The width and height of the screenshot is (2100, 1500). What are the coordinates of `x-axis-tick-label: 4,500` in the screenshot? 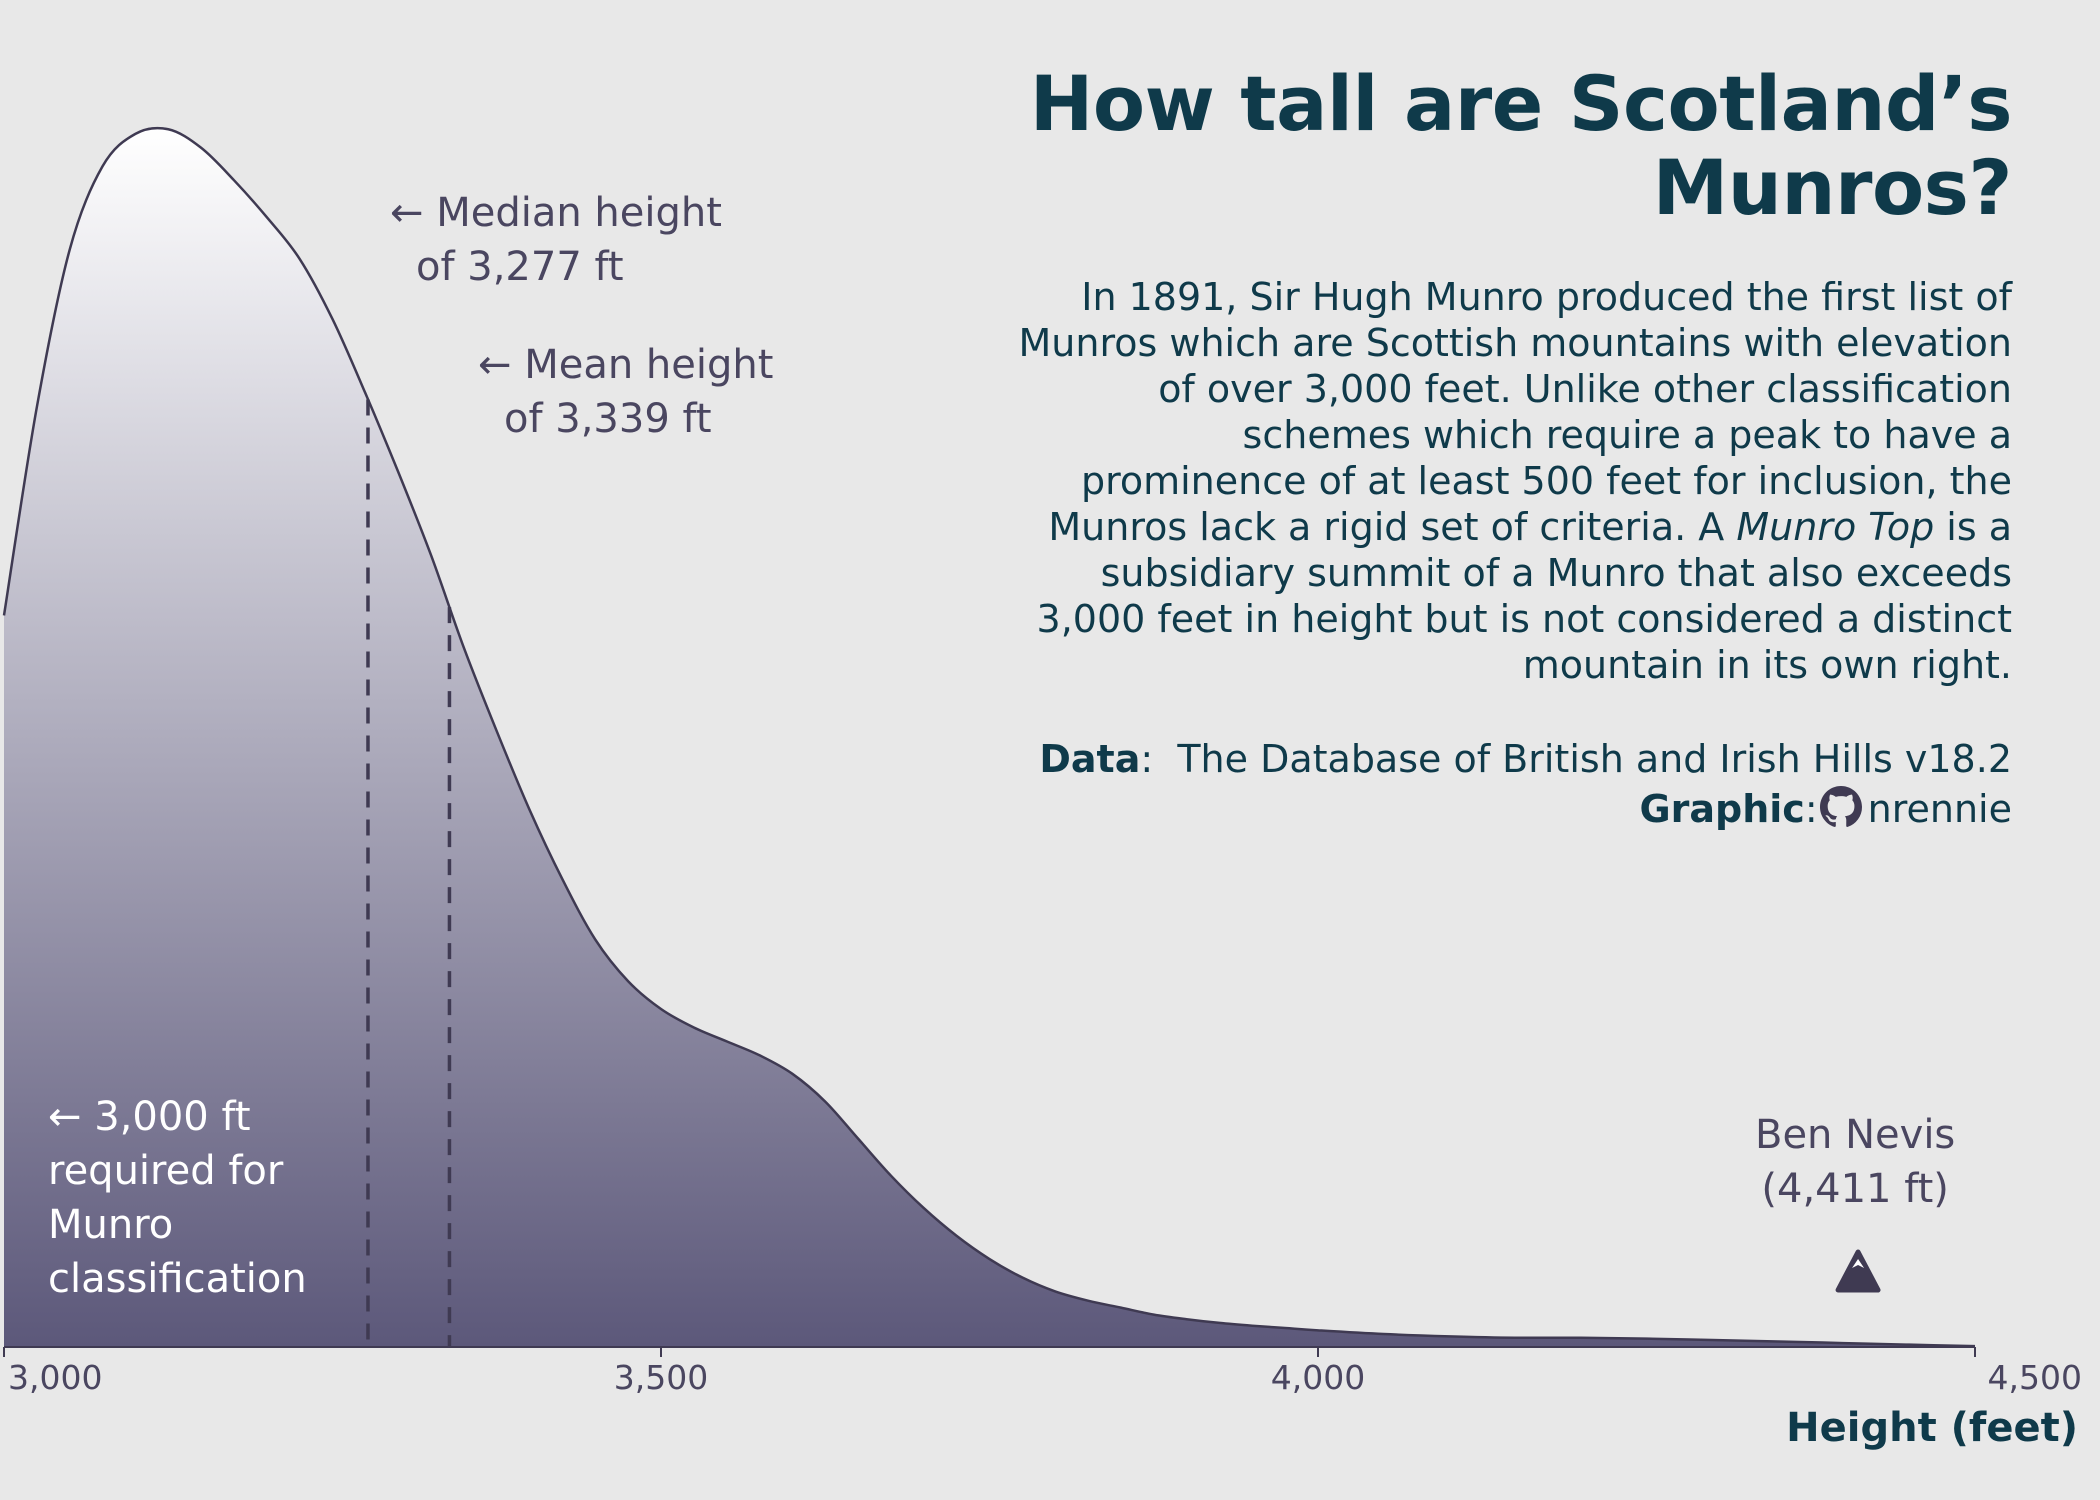 It's located at (2034, 1377).